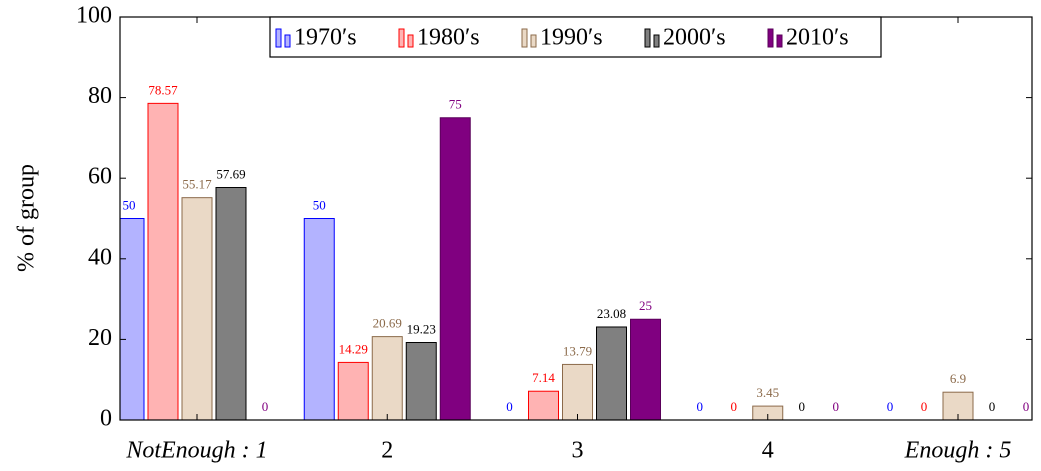 The width and height of the screenshot is (1041, 471). I want to click on value-label: 20.69, so click(387, 323).